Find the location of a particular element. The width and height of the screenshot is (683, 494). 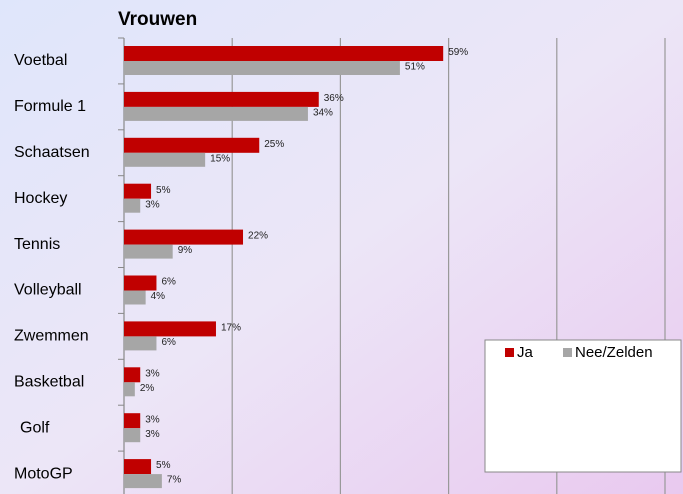

value-label: 9% is located at coordinates (185, 250).